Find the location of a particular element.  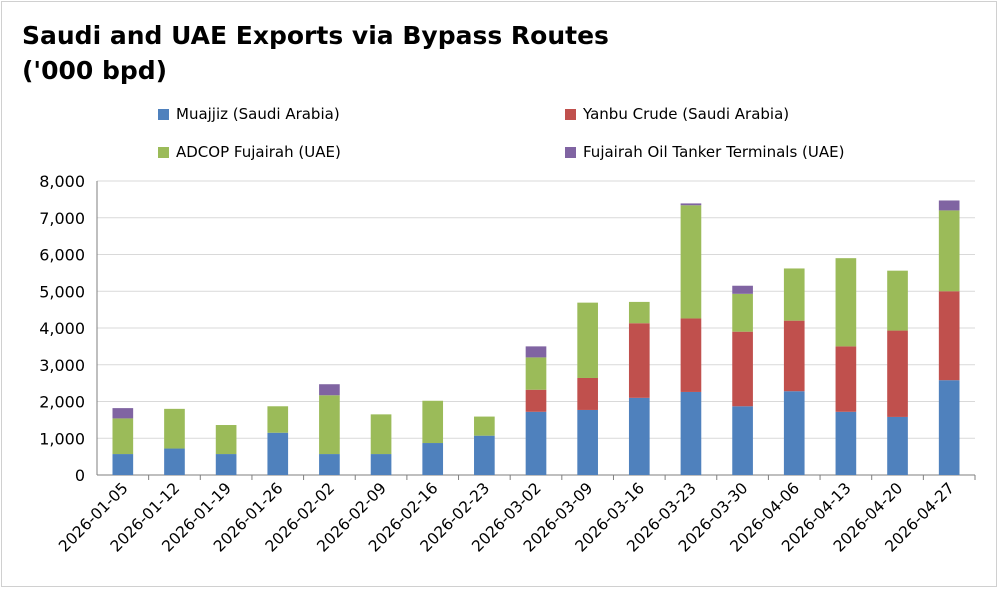

y-tick-label: 3,000 is located at coordinates (62, 365).